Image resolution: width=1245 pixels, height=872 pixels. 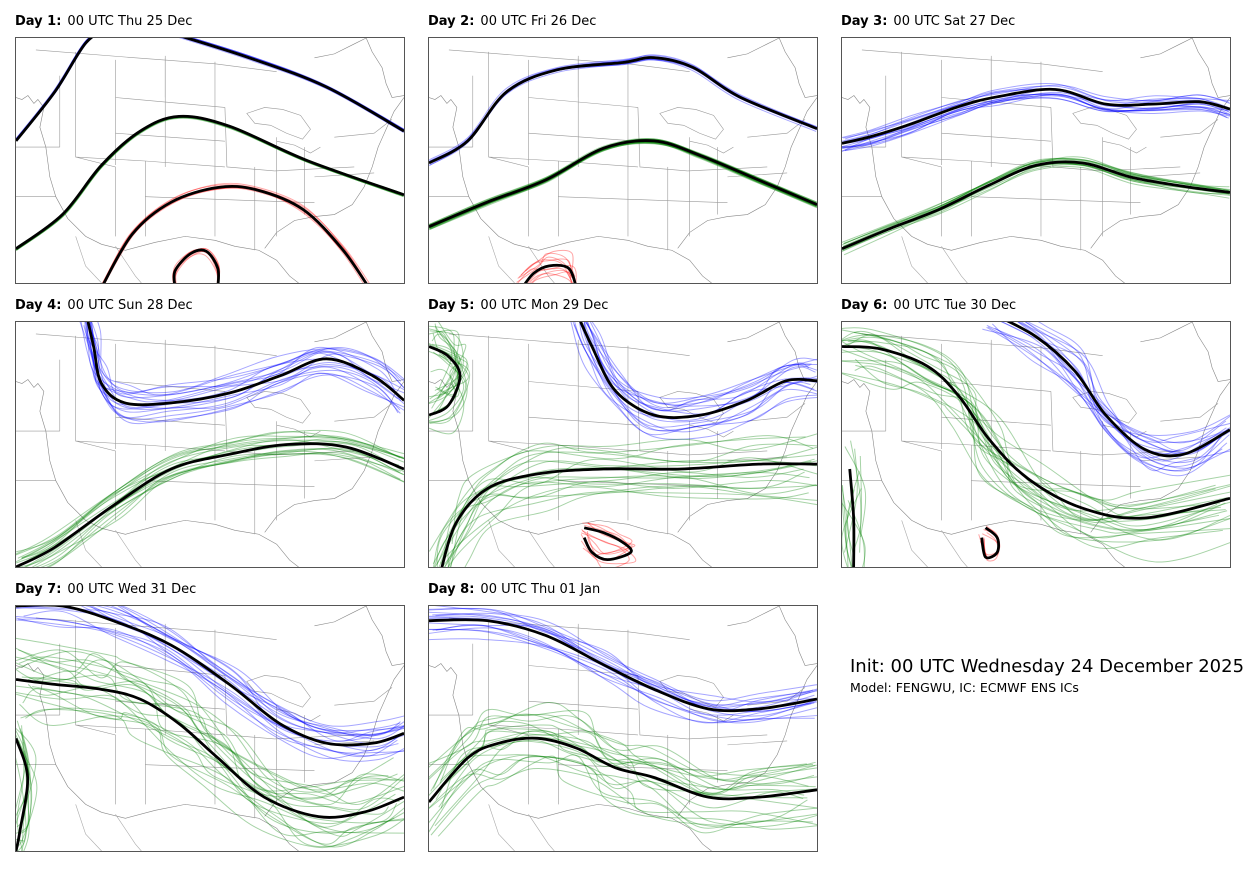 I want to click on panel-title: Day 6: 00 UTC Tue 30 Dec, so click(x=929, y=305).